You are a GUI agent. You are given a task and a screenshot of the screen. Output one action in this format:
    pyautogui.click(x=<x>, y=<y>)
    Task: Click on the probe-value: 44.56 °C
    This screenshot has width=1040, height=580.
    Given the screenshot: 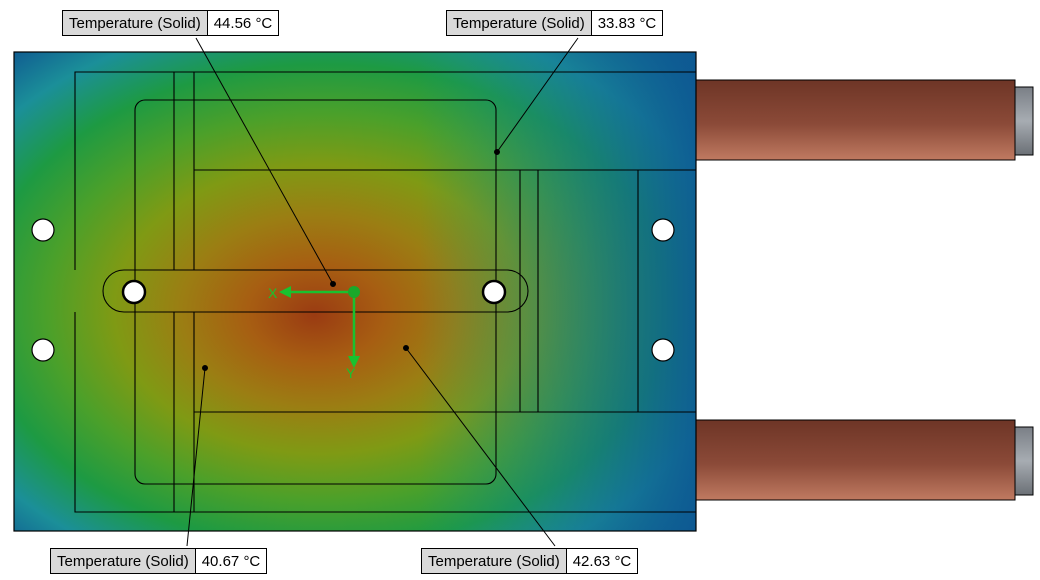 What is the action you would take?
    pyautogui.click(x=243, y=23)
    